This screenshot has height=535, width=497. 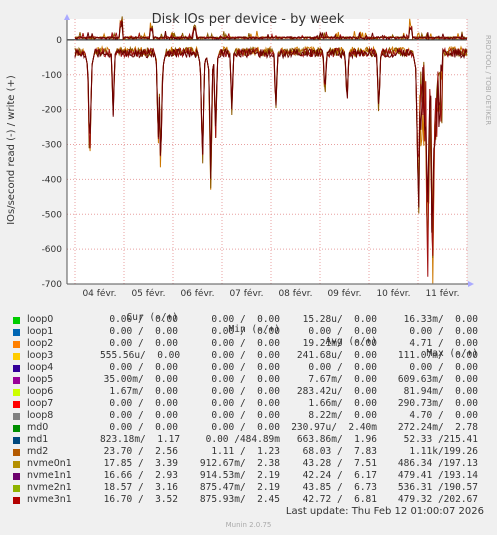 I want to click on legend-series-name: md0, so click(x=38, y=427).